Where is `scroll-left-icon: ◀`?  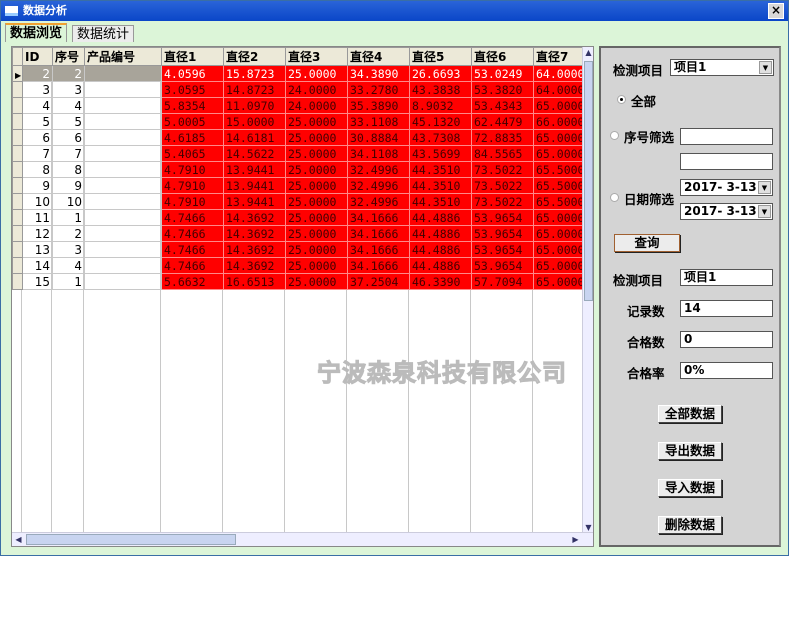 scroll-left-icon: ◀ is located at coordinates (18, 539).